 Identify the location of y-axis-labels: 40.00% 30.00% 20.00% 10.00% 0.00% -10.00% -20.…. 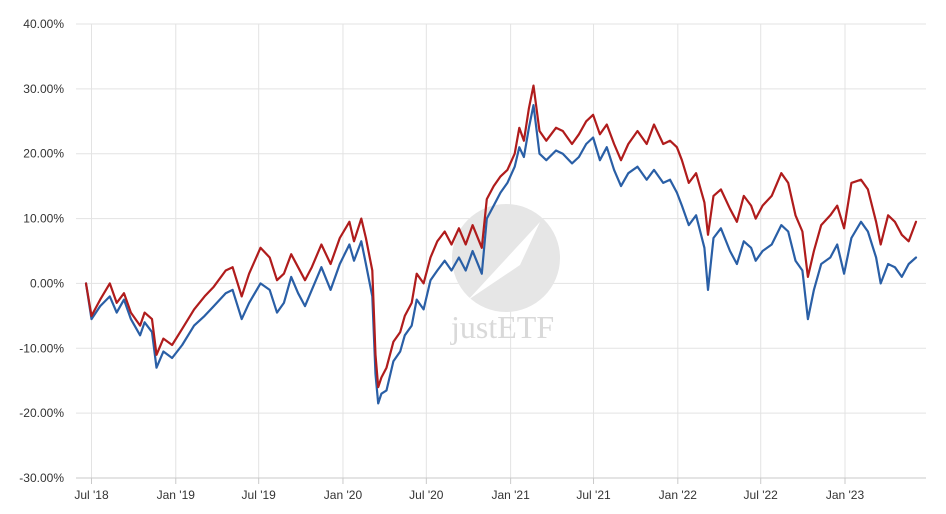
(41, 251).